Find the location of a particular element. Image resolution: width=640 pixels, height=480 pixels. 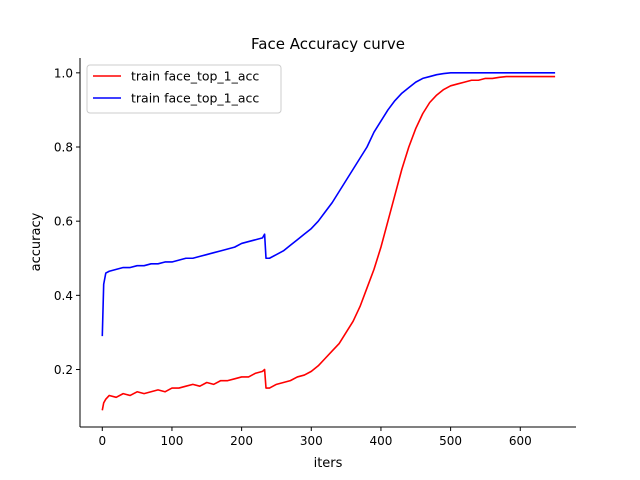

y-ticks: 0.2 0.4 0.6 0.8 1.0 is located at coordinates (67, 221).